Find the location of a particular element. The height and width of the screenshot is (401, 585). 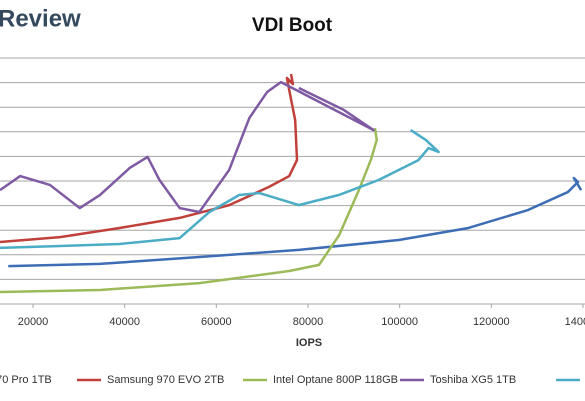

x-tick-label: 20000 is located at coordinates (33, 322).